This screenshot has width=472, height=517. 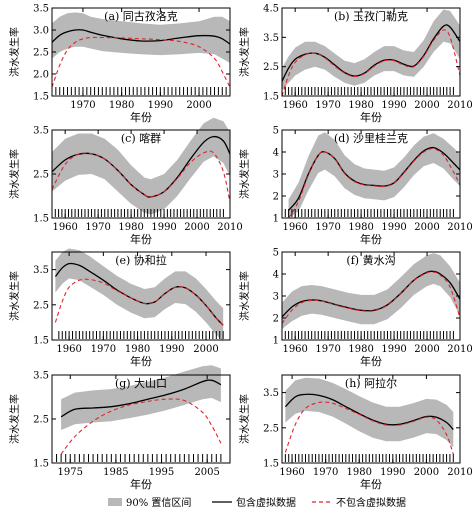 I want to click on panel-title: (f) 黄水沟, so click(x=370, y=260).